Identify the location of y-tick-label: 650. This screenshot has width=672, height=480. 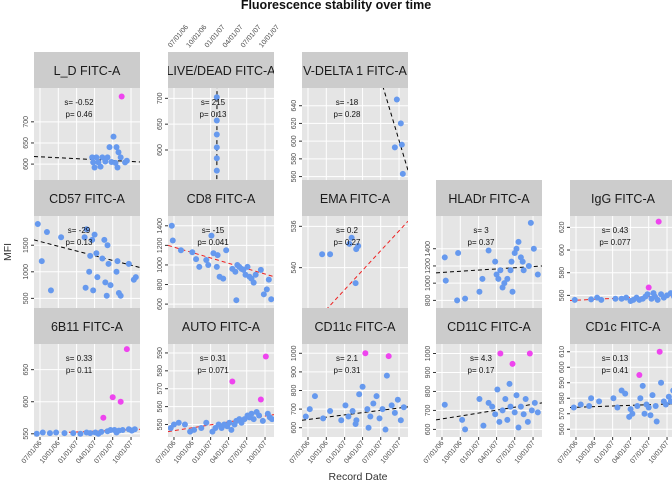
(26, 143).